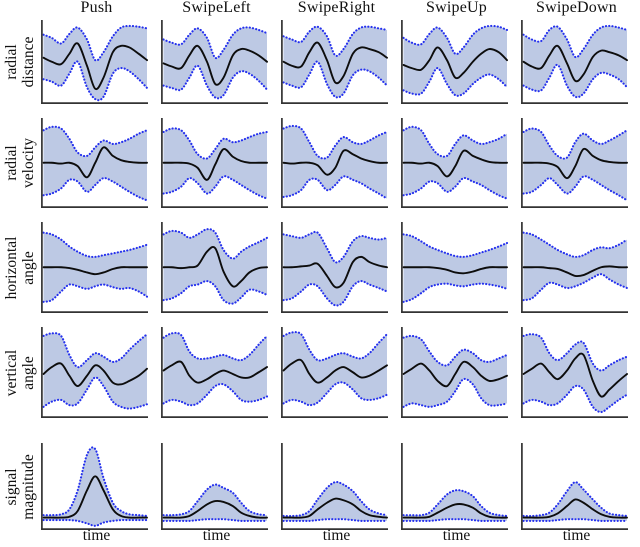  Describe the element at coordinates (336, 535) in the screenshot. I see `x-axis-label-time-col-3: time` at that location.